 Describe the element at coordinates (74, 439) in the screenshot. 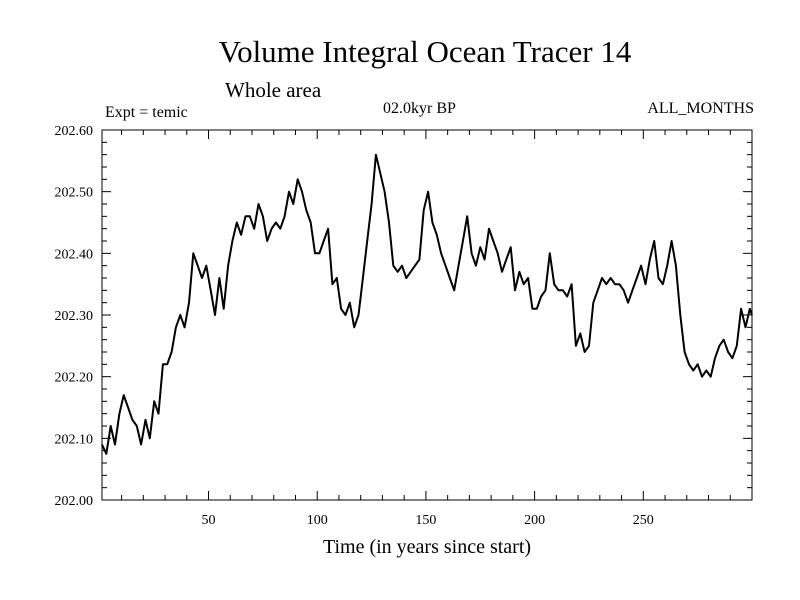

I see `y-tick-label: 202.10` at that location.